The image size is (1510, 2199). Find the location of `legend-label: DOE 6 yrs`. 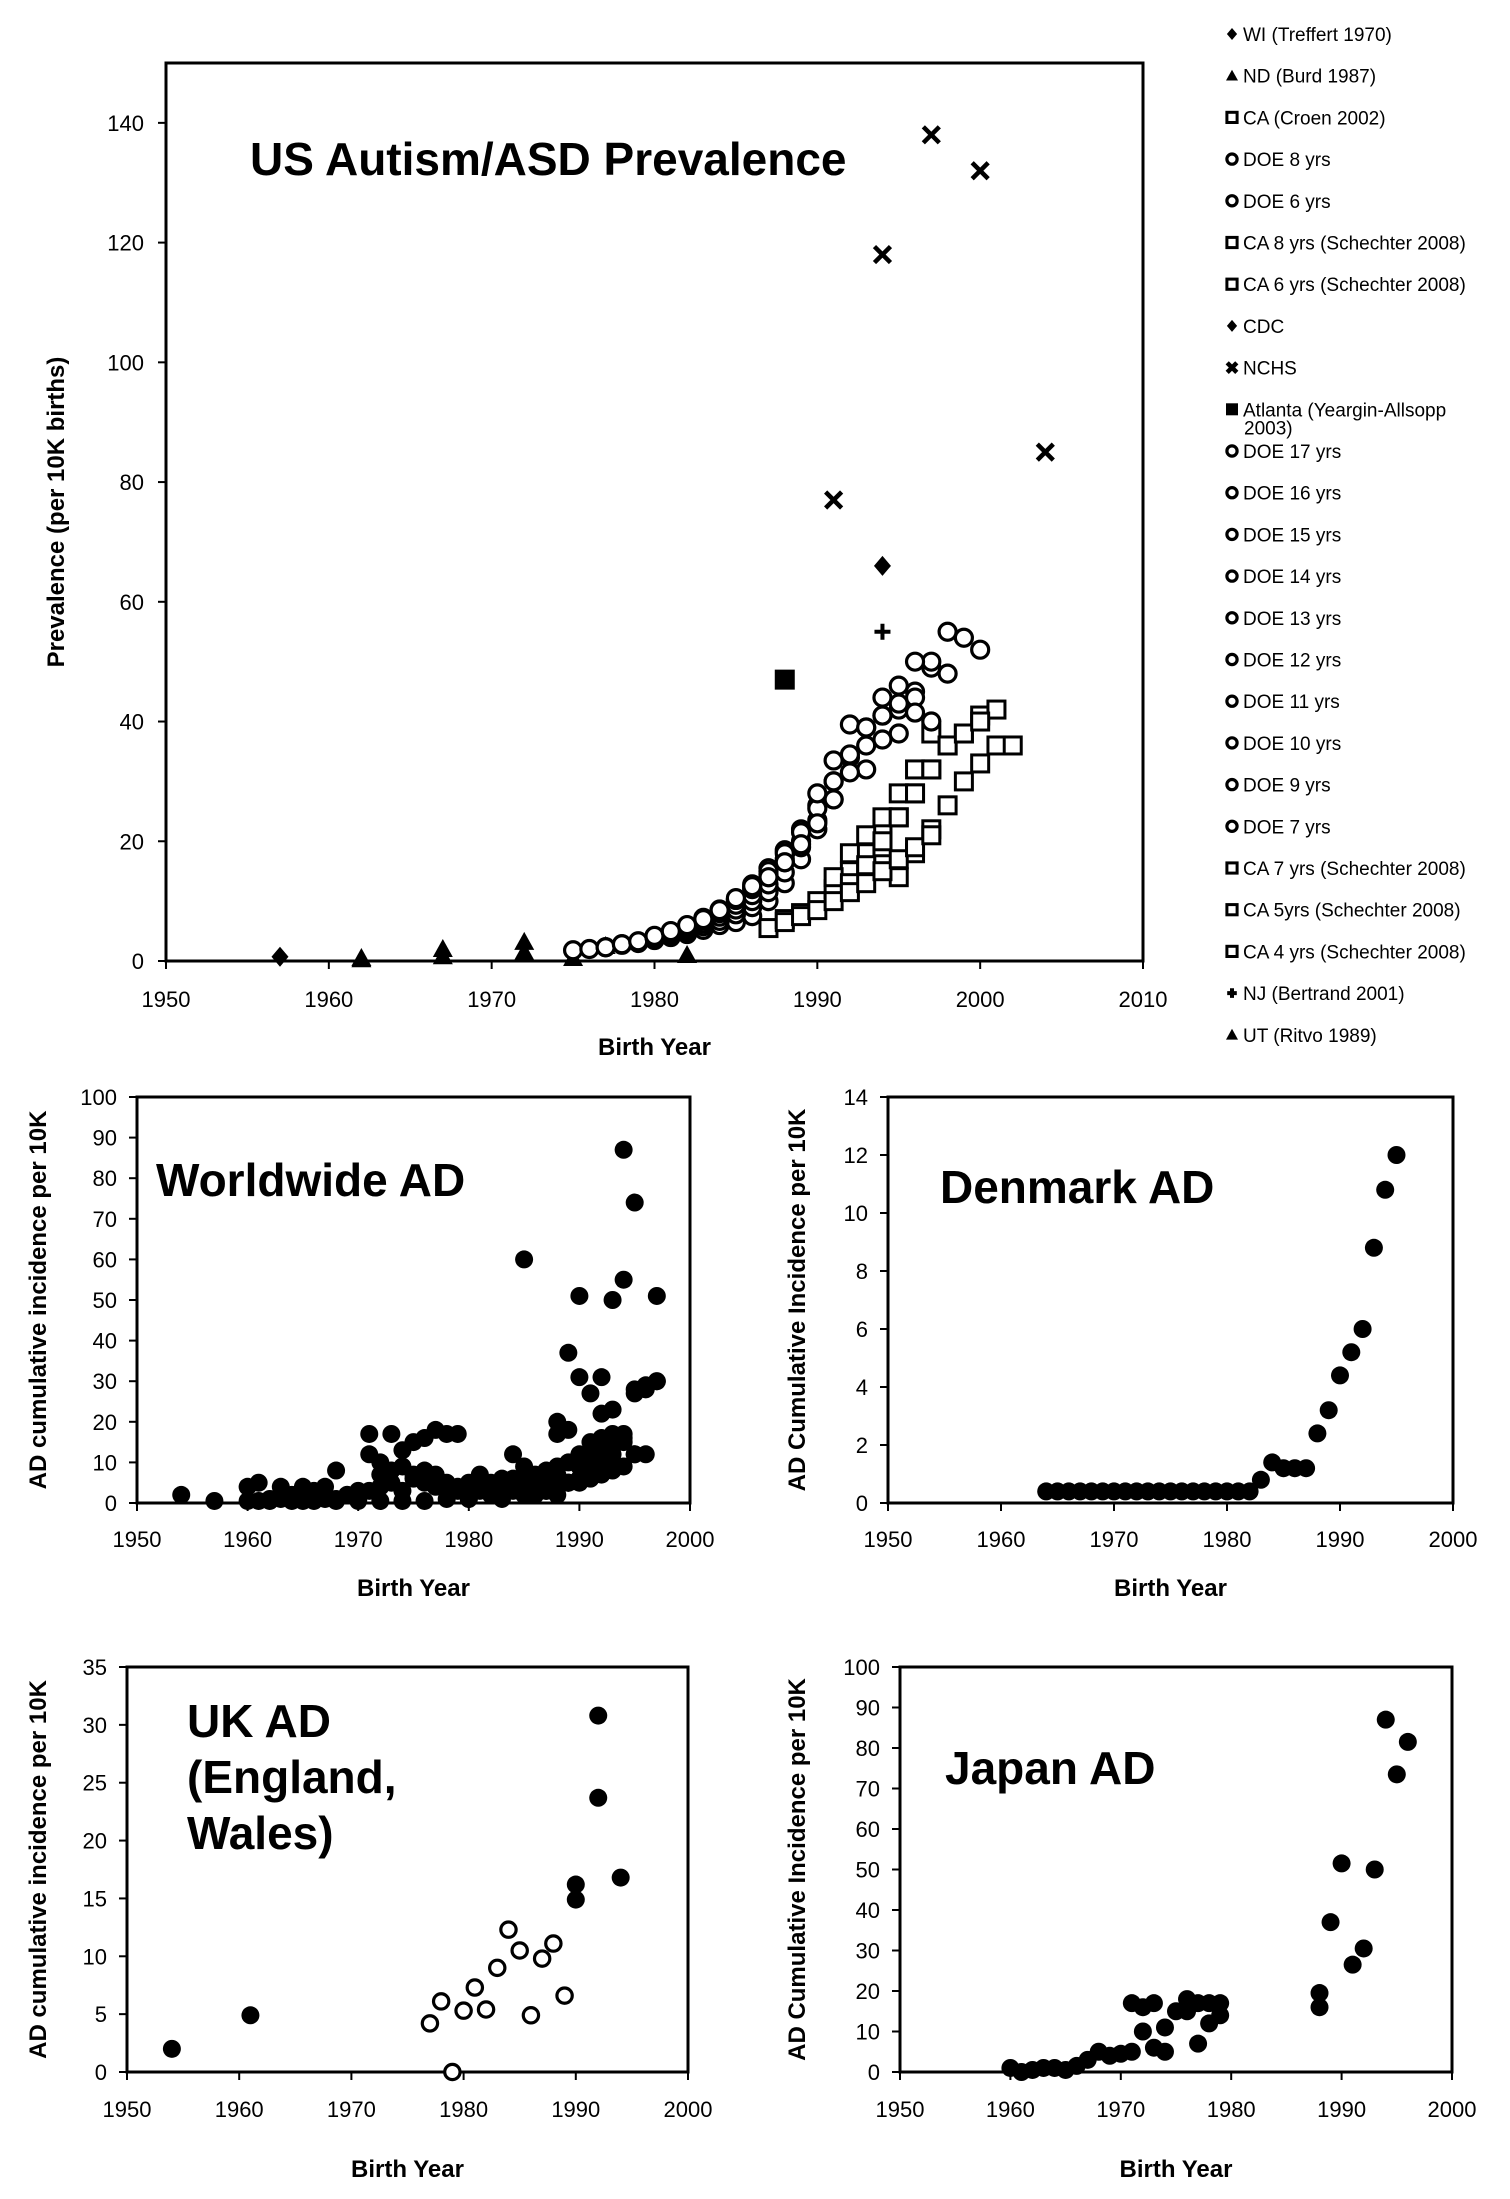

legend-label: DOE 6 yrs is located at coordinates (1287, 202).